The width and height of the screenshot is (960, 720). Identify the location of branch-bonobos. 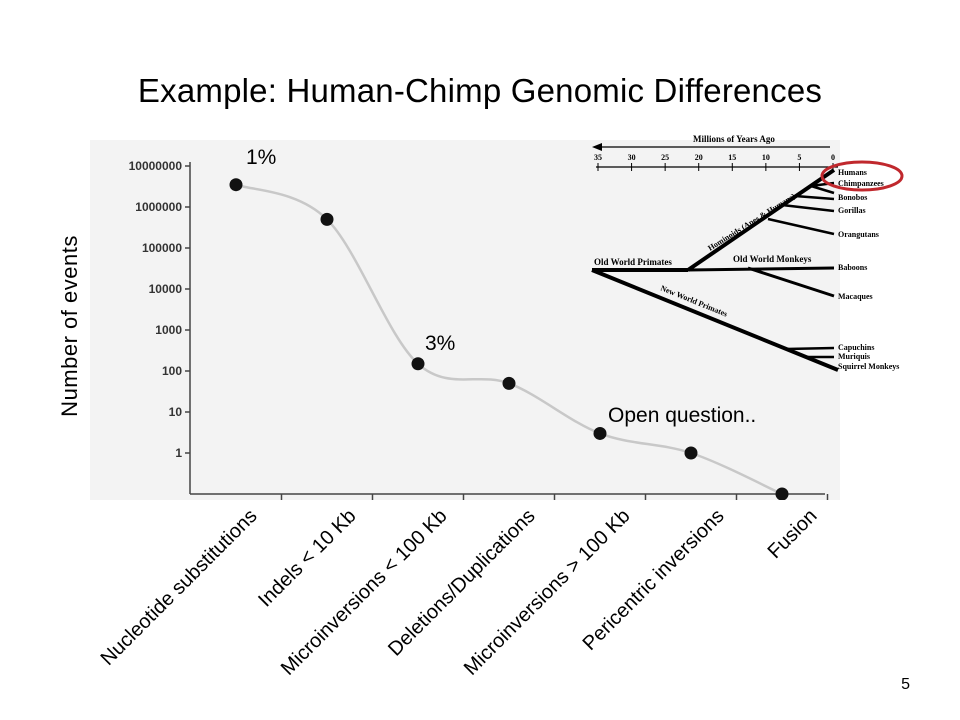
(814, 197).